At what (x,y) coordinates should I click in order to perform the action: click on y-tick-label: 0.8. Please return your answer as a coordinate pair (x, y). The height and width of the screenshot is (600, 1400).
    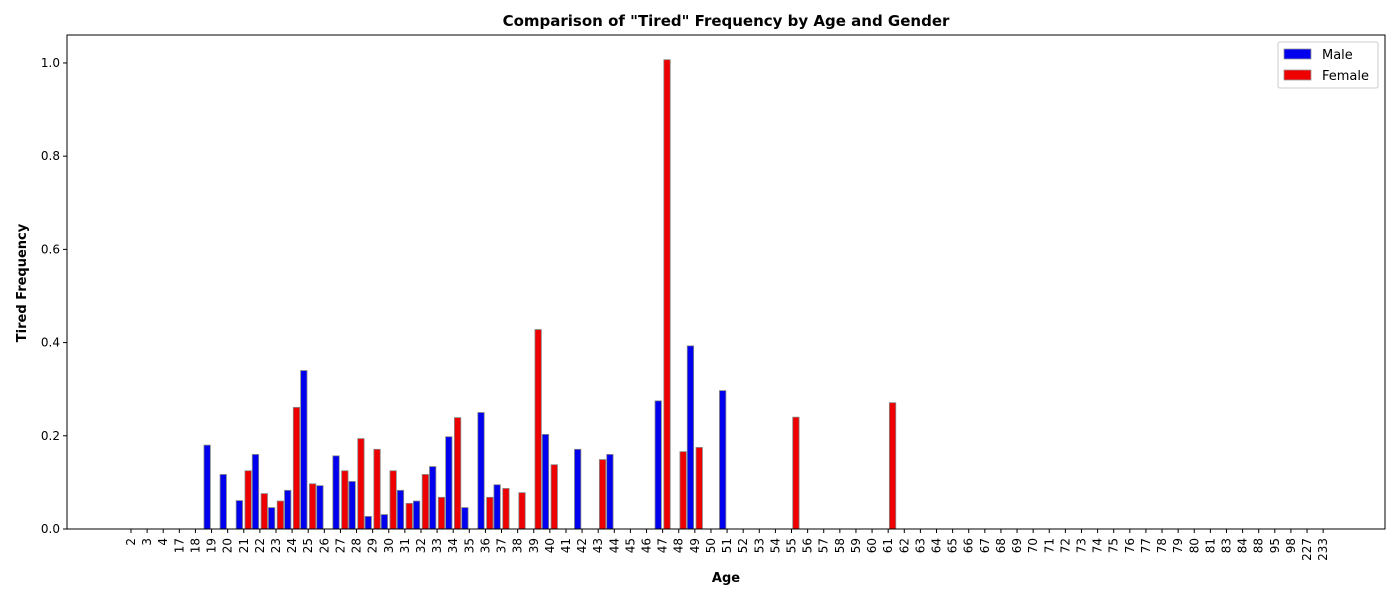
    Looking at the image, I should click on (50, 156).